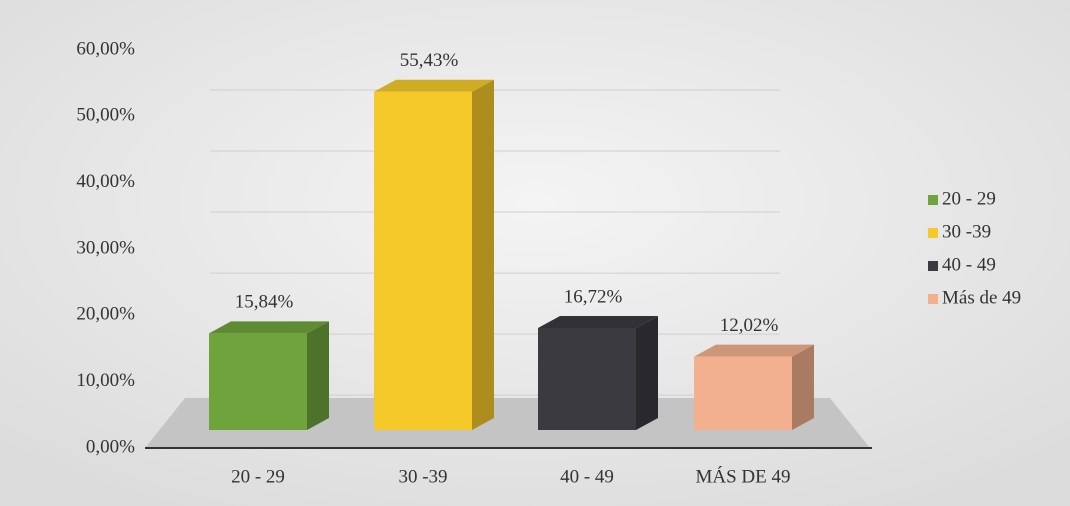 This screenshot has height=506, width=1070. I want to click on y-tick-label: 10,00%, so click(105, 380).